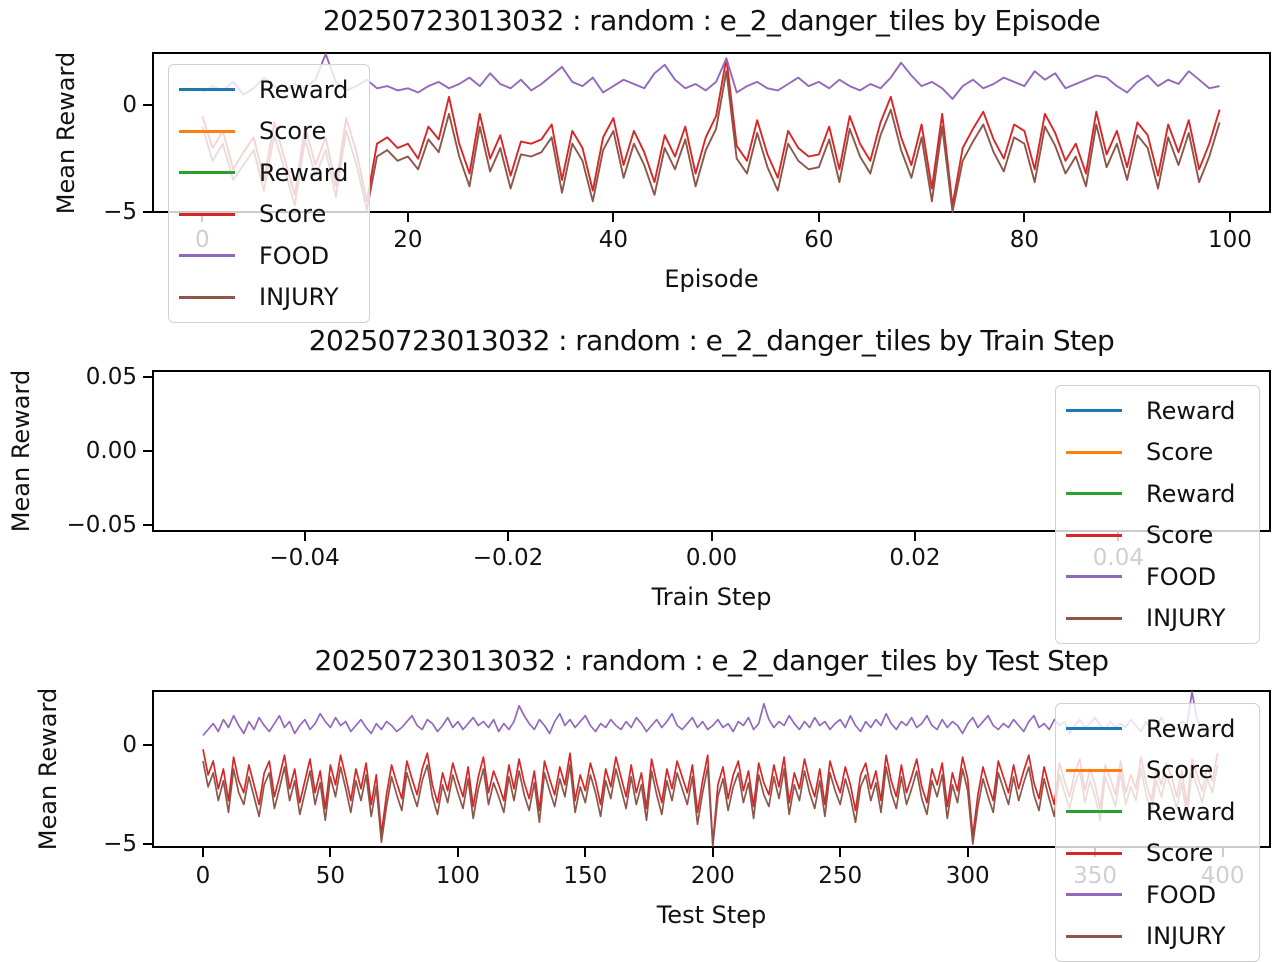 This screenshot has width=1280, height=962. Describe the element at coordinates (711, 597) in the screenshot. I see `x-axis-label: Train Step` at that location.